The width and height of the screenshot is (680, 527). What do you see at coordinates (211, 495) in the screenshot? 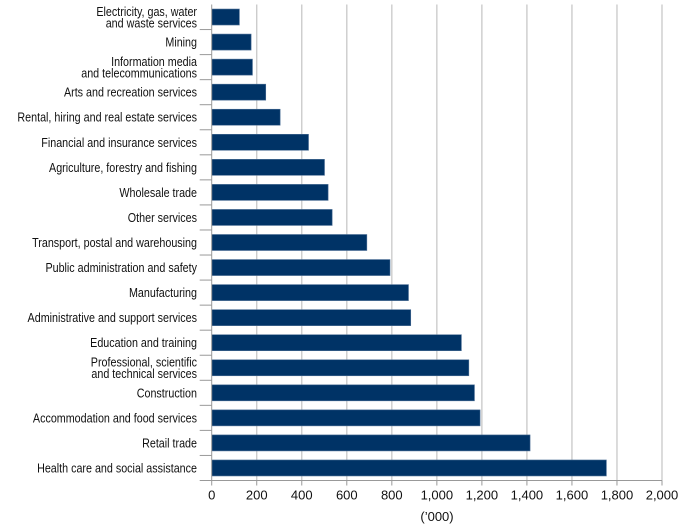
I see `x-tick-label: 0` at bounding box center [211, 495].